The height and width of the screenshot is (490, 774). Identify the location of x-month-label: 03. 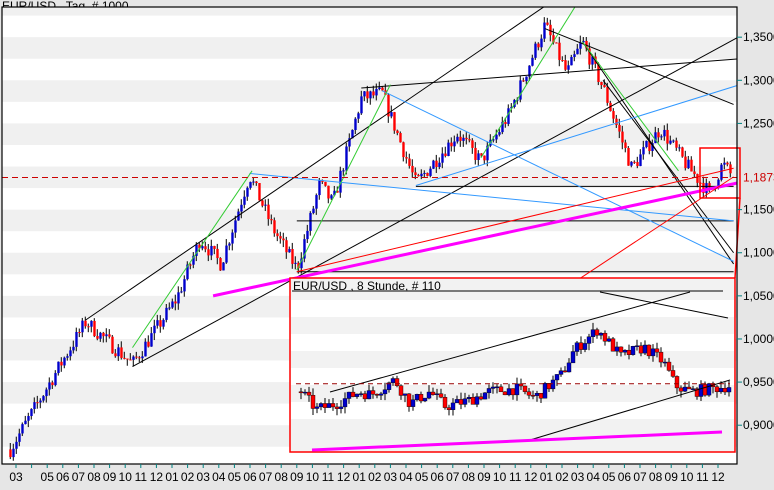
(16, 477).